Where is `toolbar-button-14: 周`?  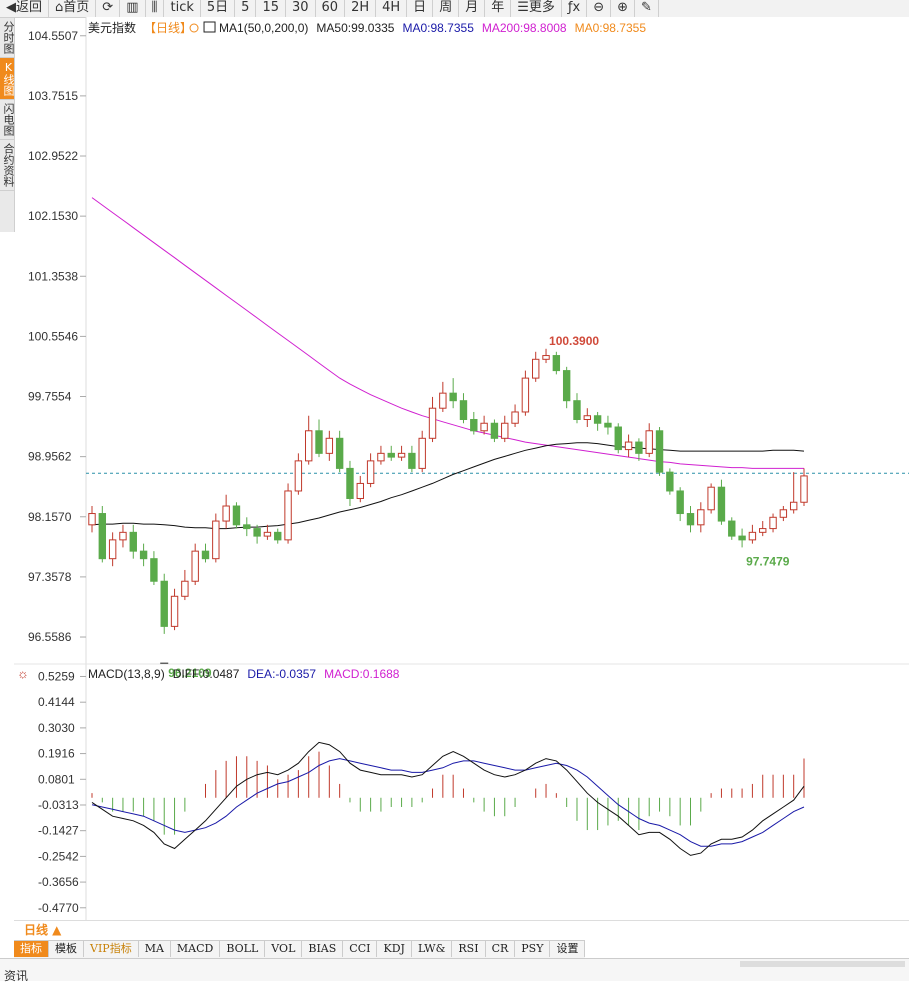
toolbar-button-14: 周 is located at coordinates (446, 8).